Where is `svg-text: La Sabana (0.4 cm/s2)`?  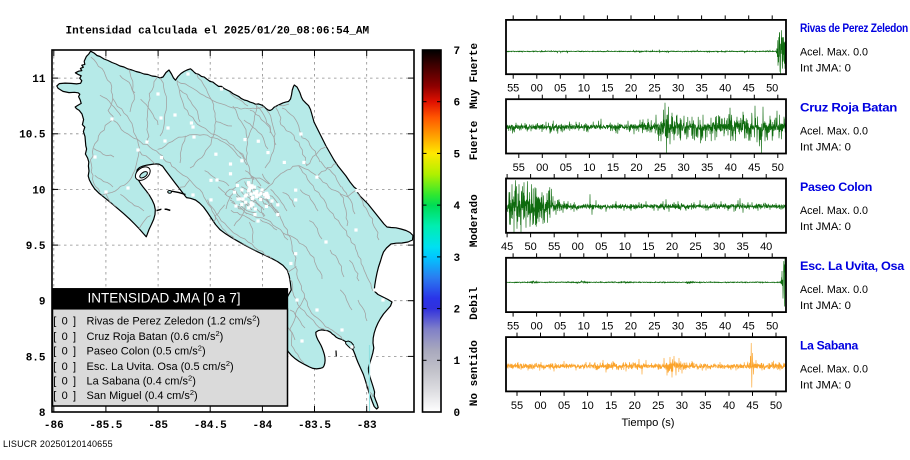 svg-text: La Sabana (0.4 cm/s2) is located at coordinates (141, 380).